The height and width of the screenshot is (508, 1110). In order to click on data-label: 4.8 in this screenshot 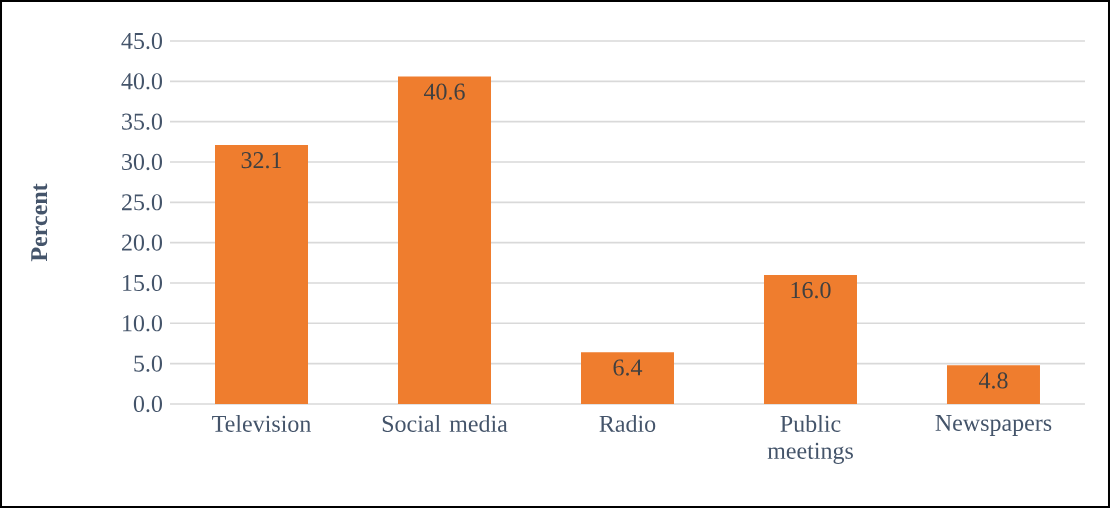, I will do `click(993, 380)`.